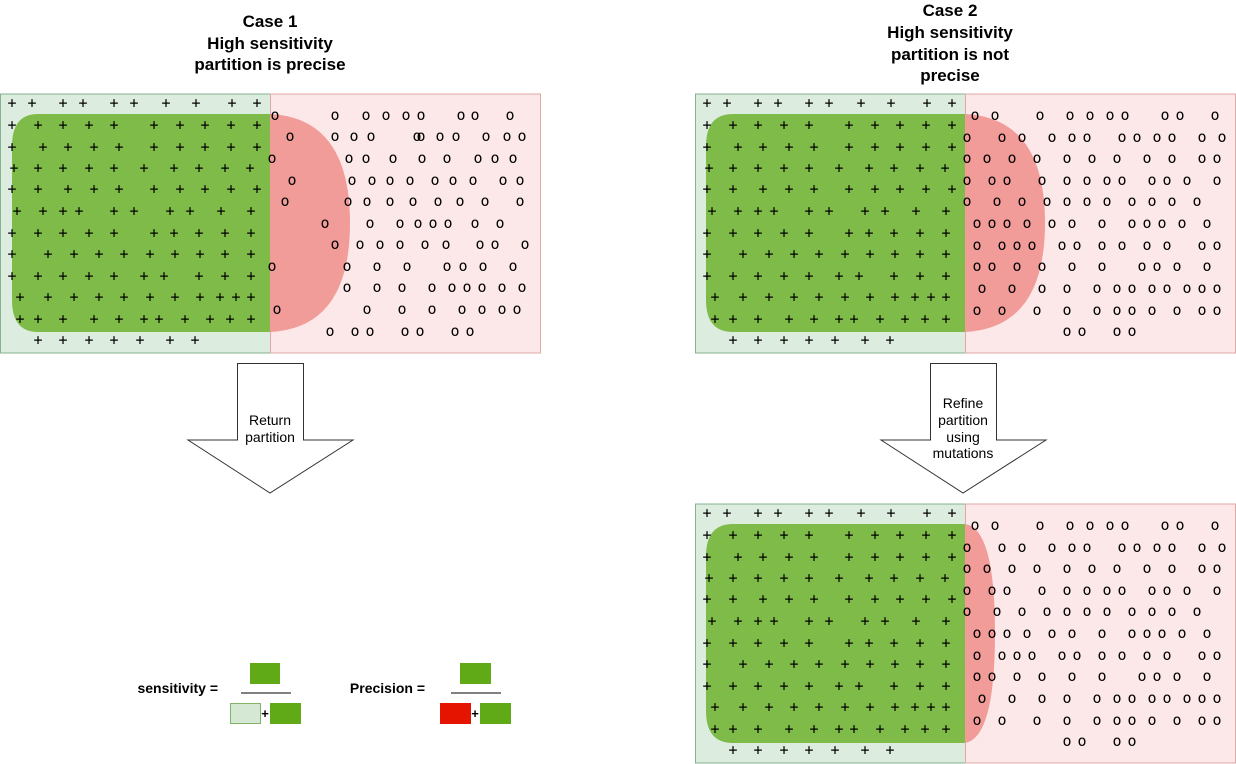  I want to click on partition-green-area, so click(141, 223).